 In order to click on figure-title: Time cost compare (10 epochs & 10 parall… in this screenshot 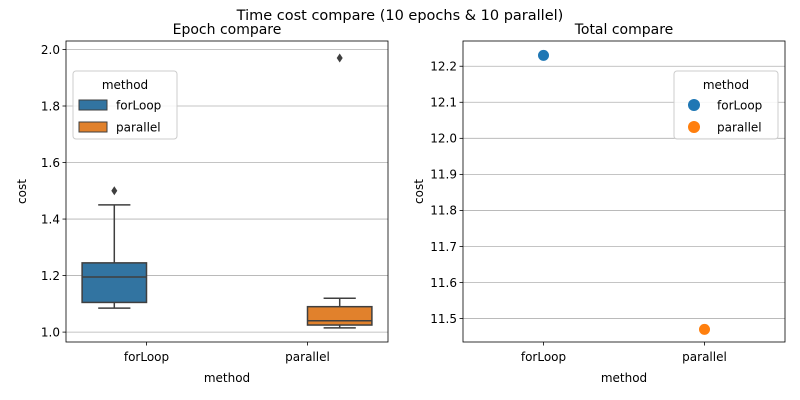, I will do `click(400, 16)`.